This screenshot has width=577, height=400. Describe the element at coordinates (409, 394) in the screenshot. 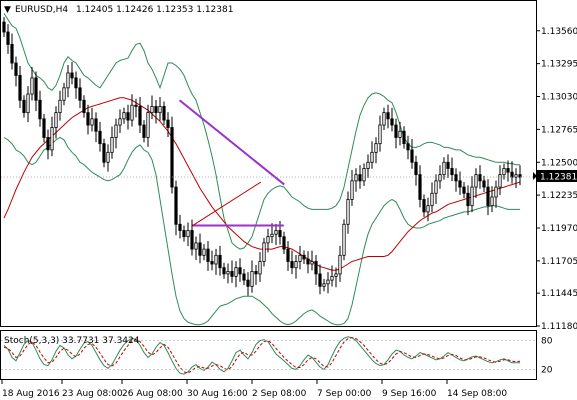

I see `time-tick-label: 9 Sep 16:00` at that location.